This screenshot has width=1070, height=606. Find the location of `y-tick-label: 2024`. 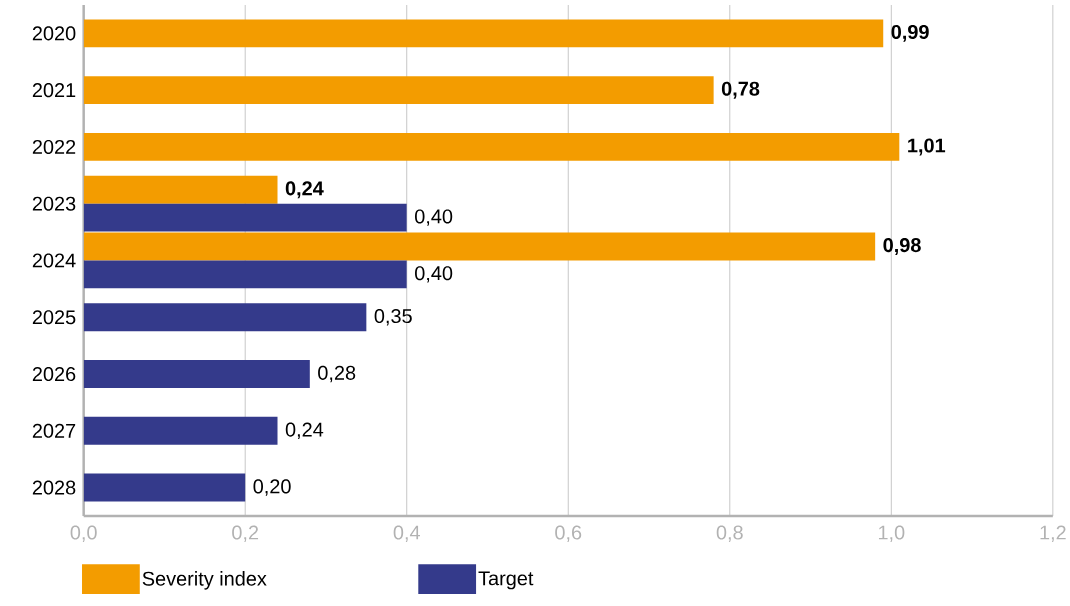

y-tick-label: 2024 is located at coordinates (54, 260).